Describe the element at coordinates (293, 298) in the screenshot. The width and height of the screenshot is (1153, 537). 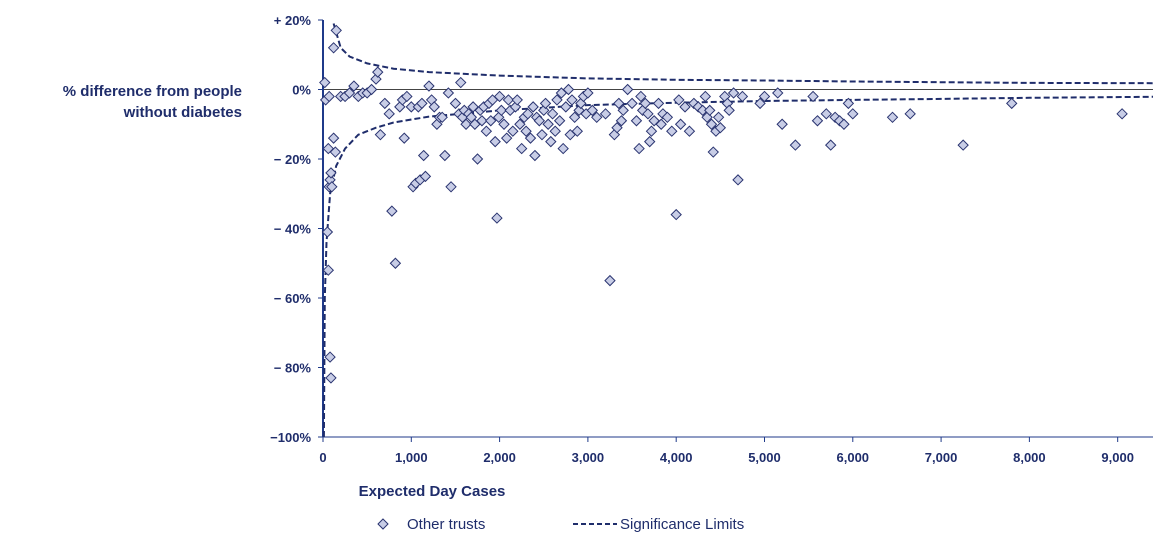
I see `y-tick-label: − 60%` at that location.